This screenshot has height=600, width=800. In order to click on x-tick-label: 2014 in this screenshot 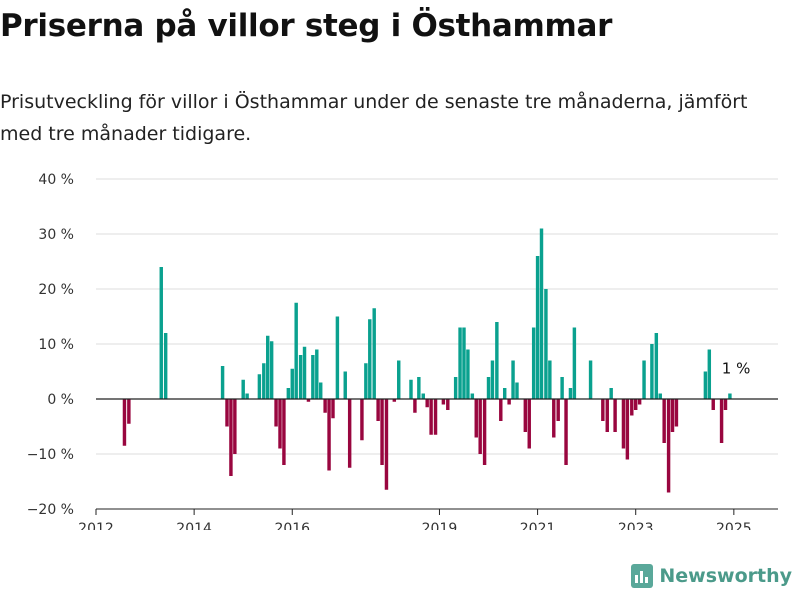, I will do `click(194, 525)`.